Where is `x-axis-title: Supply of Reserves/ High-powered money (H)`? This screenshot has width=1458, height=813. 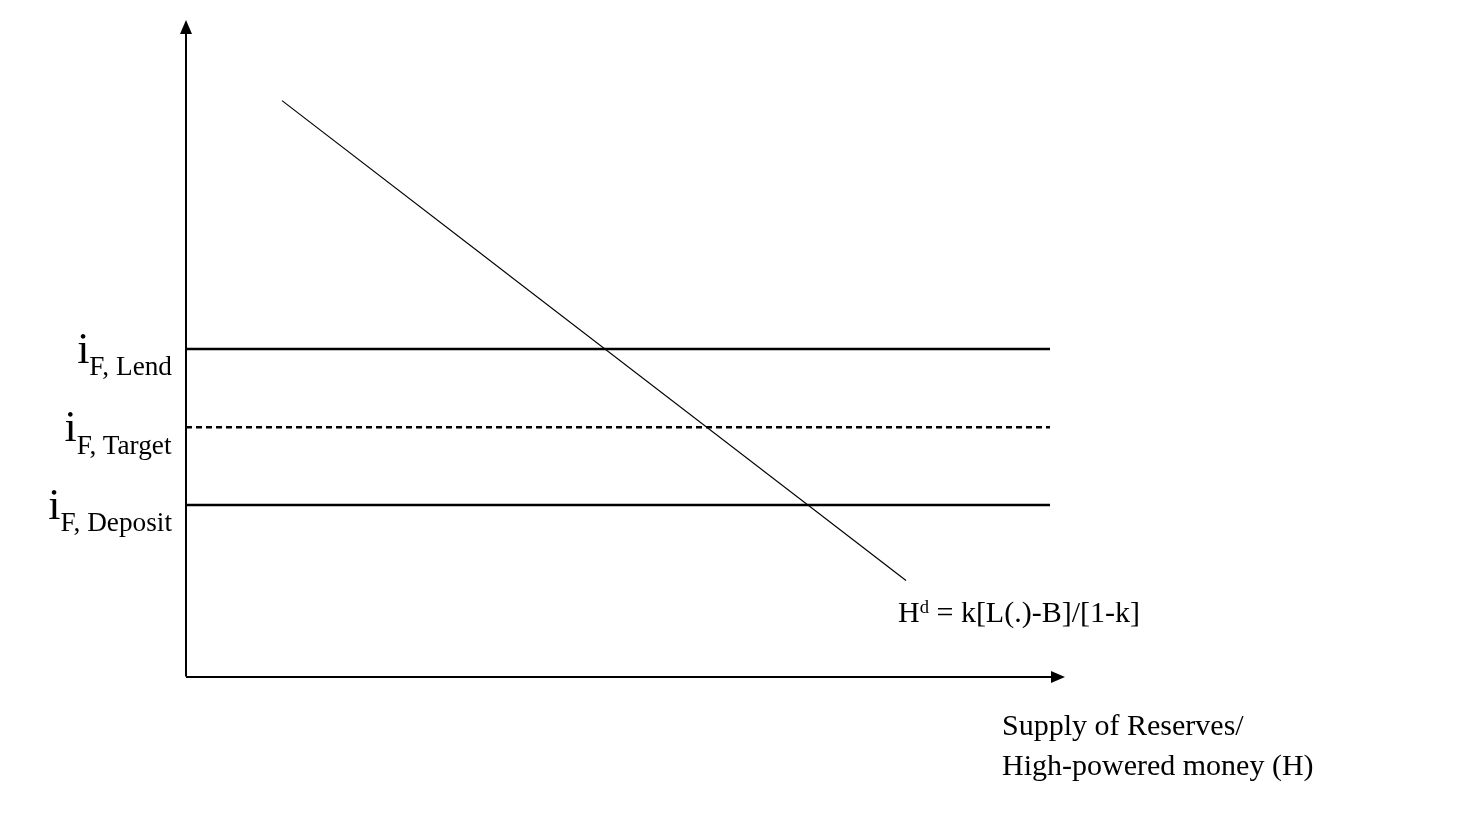
x-axis-title: Supply of Reserves/ High-powered money (H) is located at coordinates (1158, 744).